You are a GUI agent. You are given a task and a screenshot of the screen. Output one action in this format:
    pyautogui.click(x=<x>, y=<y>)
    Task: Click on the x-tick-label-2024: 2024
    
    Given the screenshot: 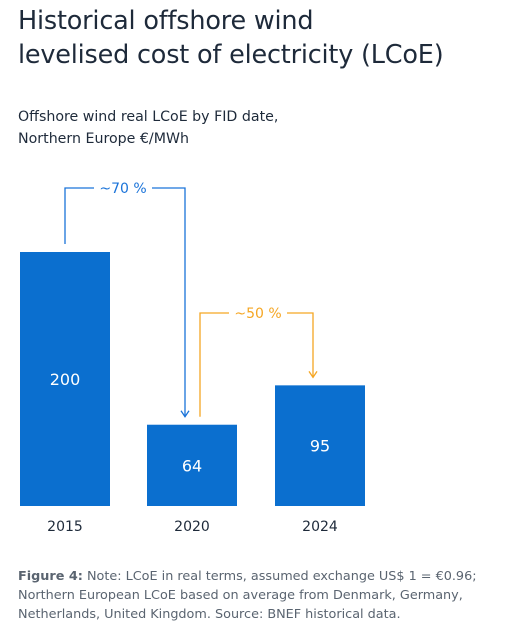 What is the action you would take?
    pyautogui.click(x=320, y=527)
    